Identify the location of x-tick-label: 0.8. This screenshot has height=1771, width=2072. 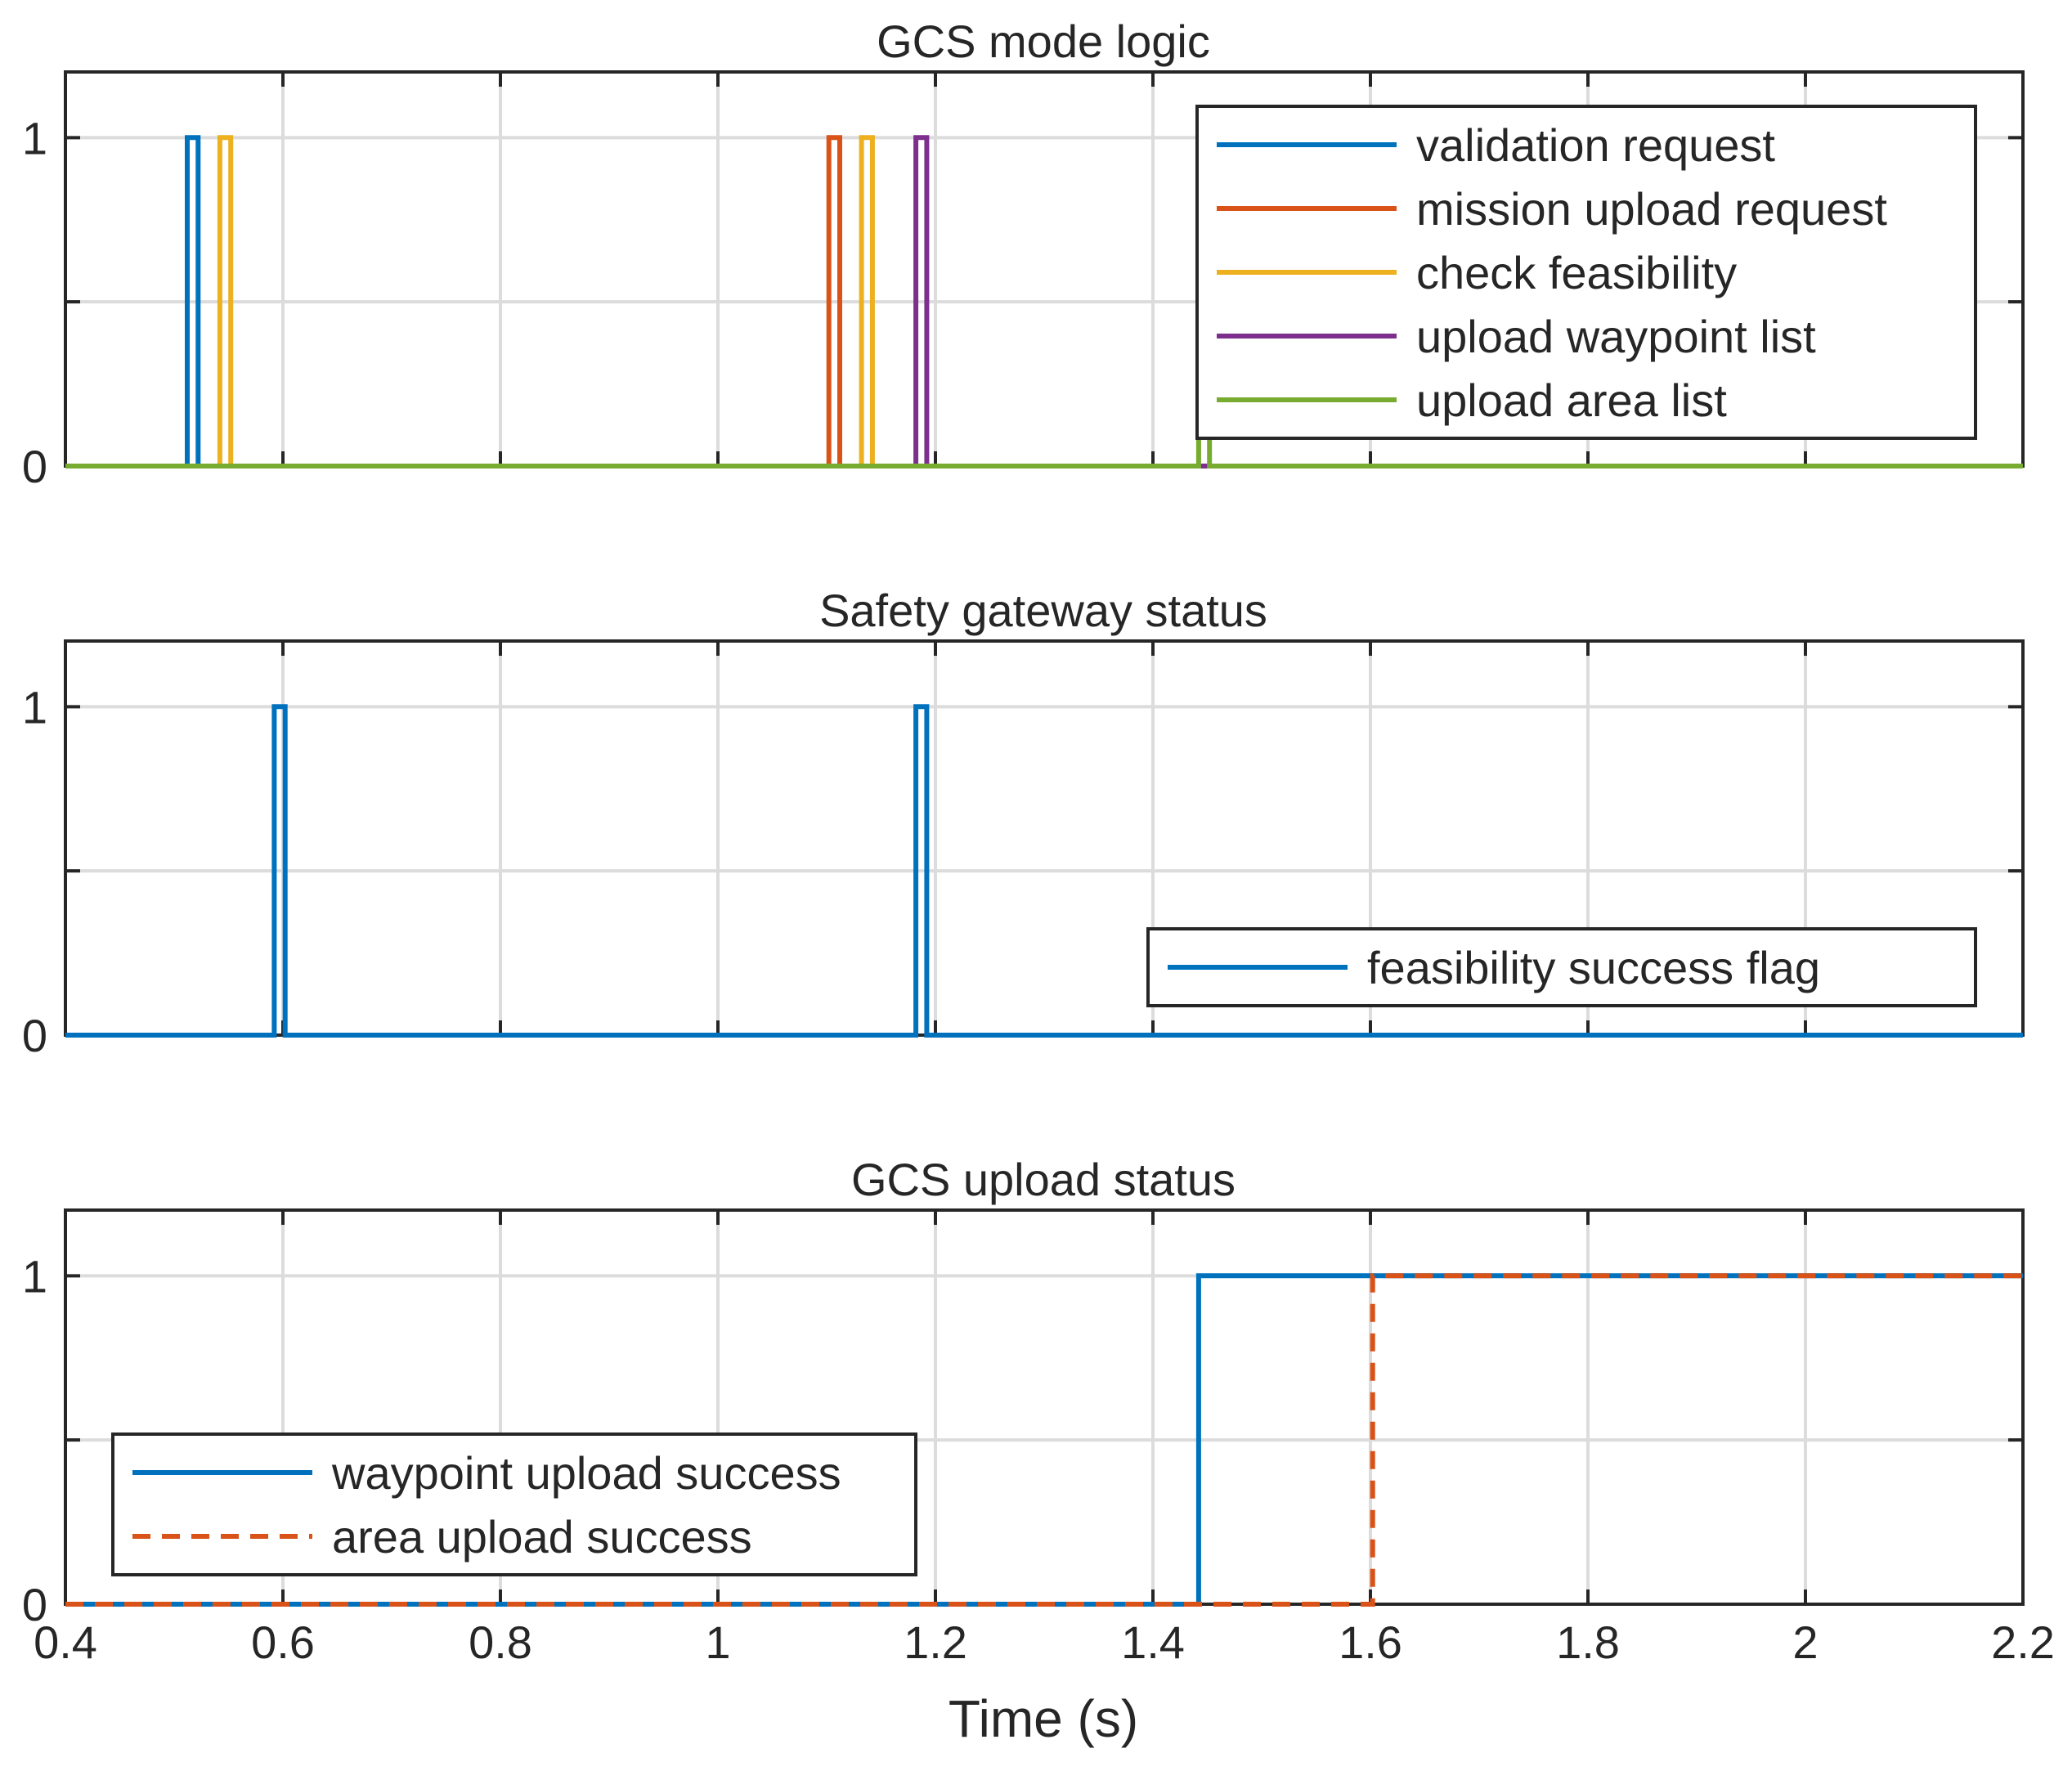
(501, 1642).